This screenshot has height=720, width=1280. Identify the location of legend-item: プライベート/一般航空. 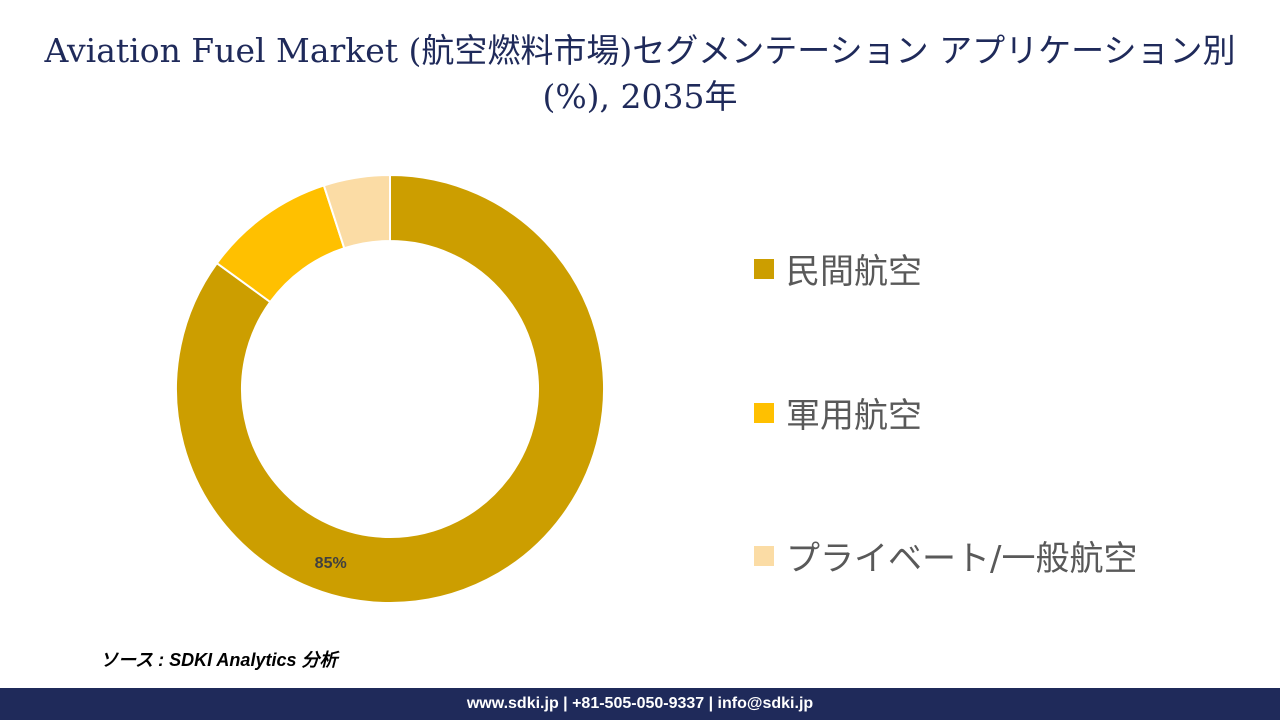
(945, 555).